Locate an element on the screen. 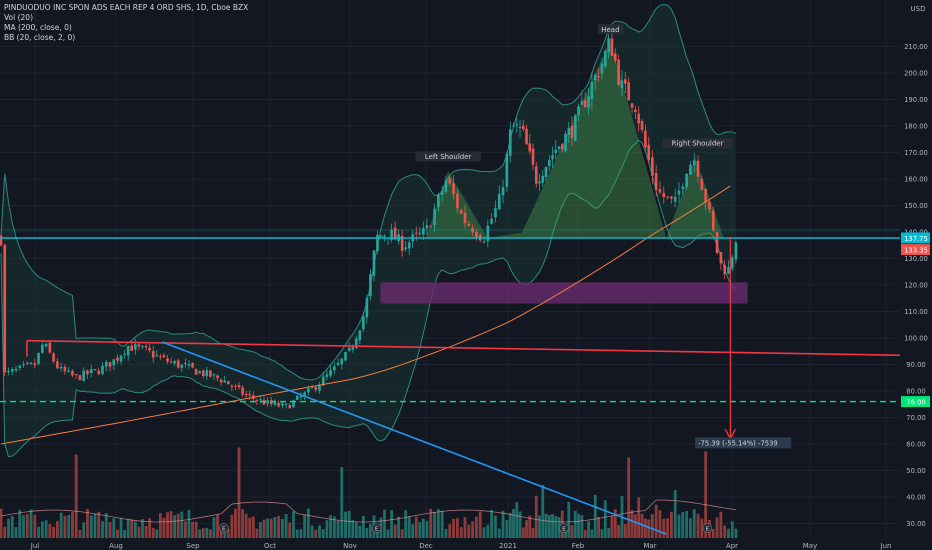  last-price-tag-bg is located at coordinates (915, 238).